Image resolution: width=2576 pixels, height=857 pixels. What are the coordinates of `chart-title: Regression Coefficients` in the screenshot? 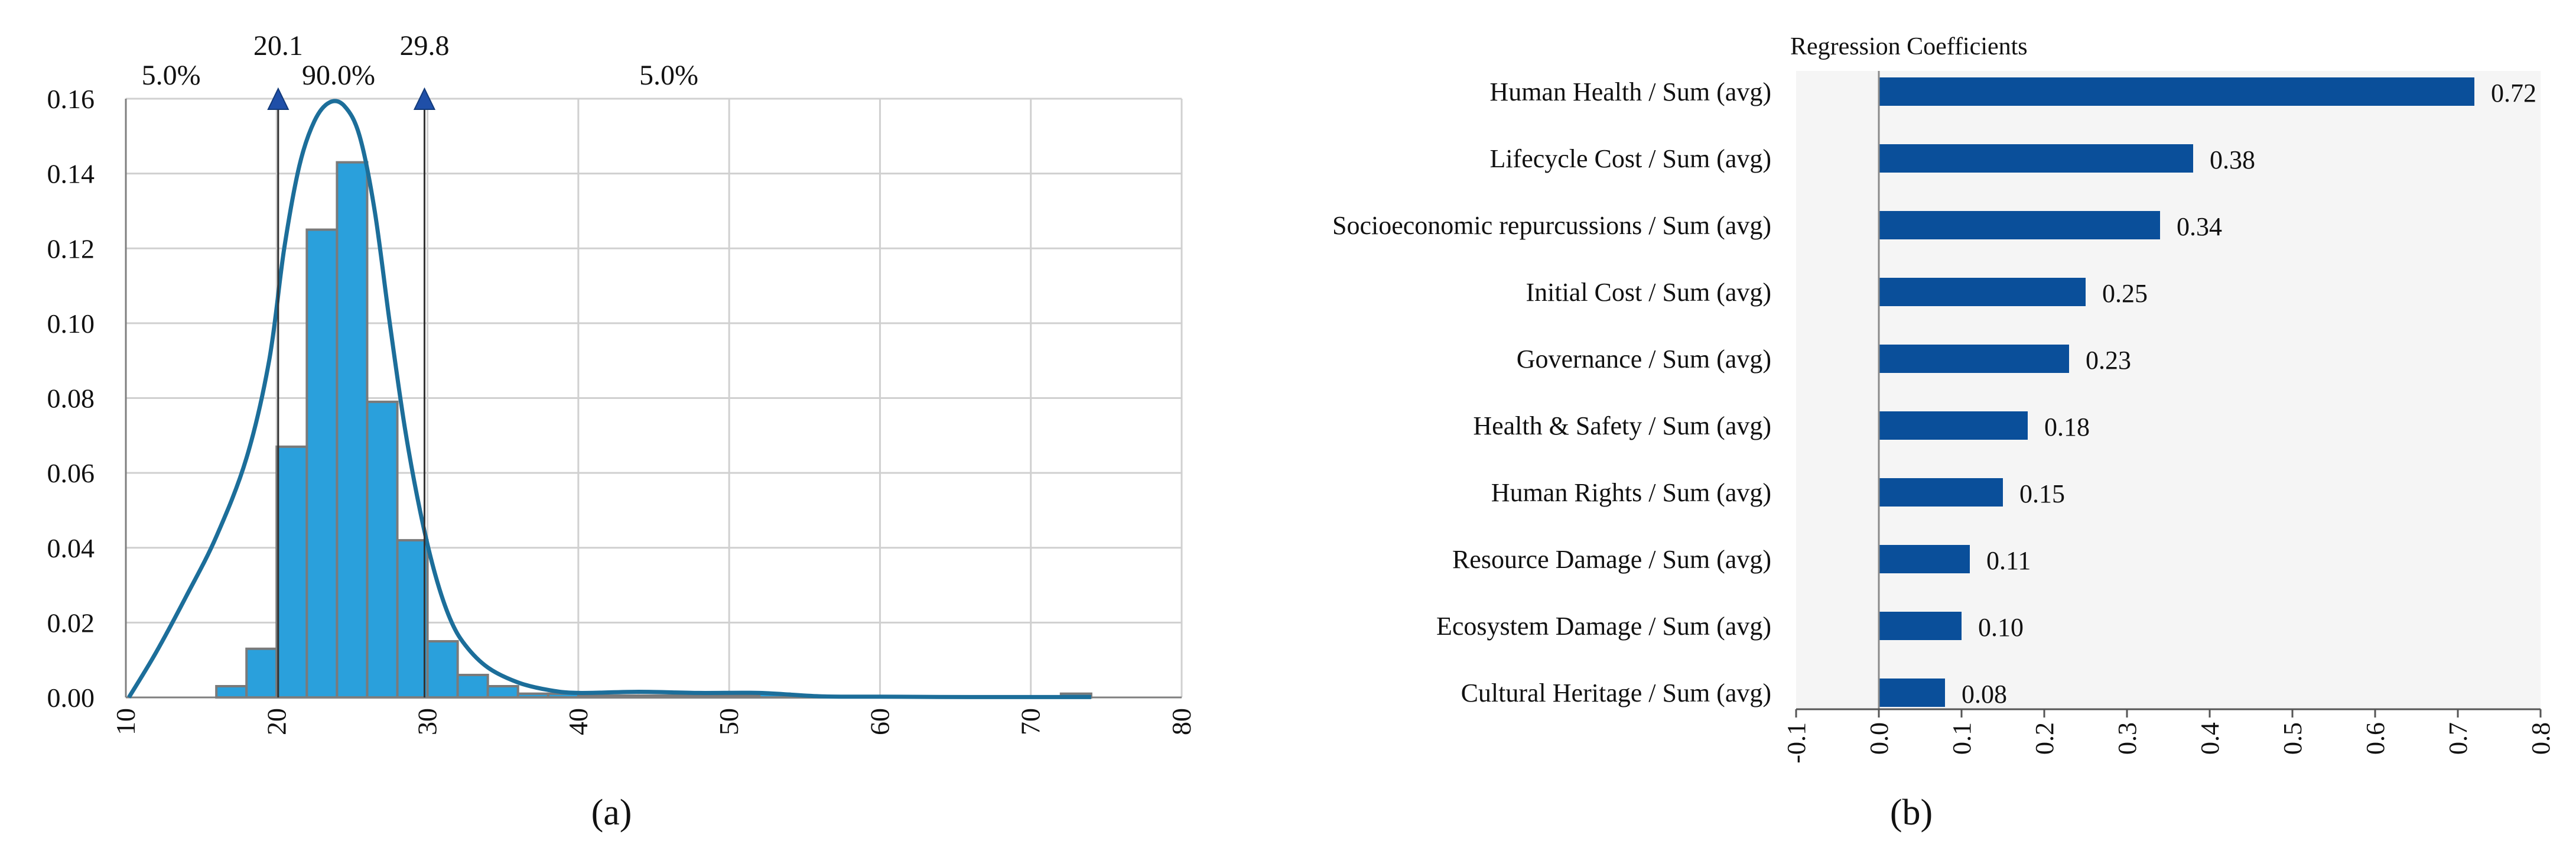 It's located at (1909, 47).